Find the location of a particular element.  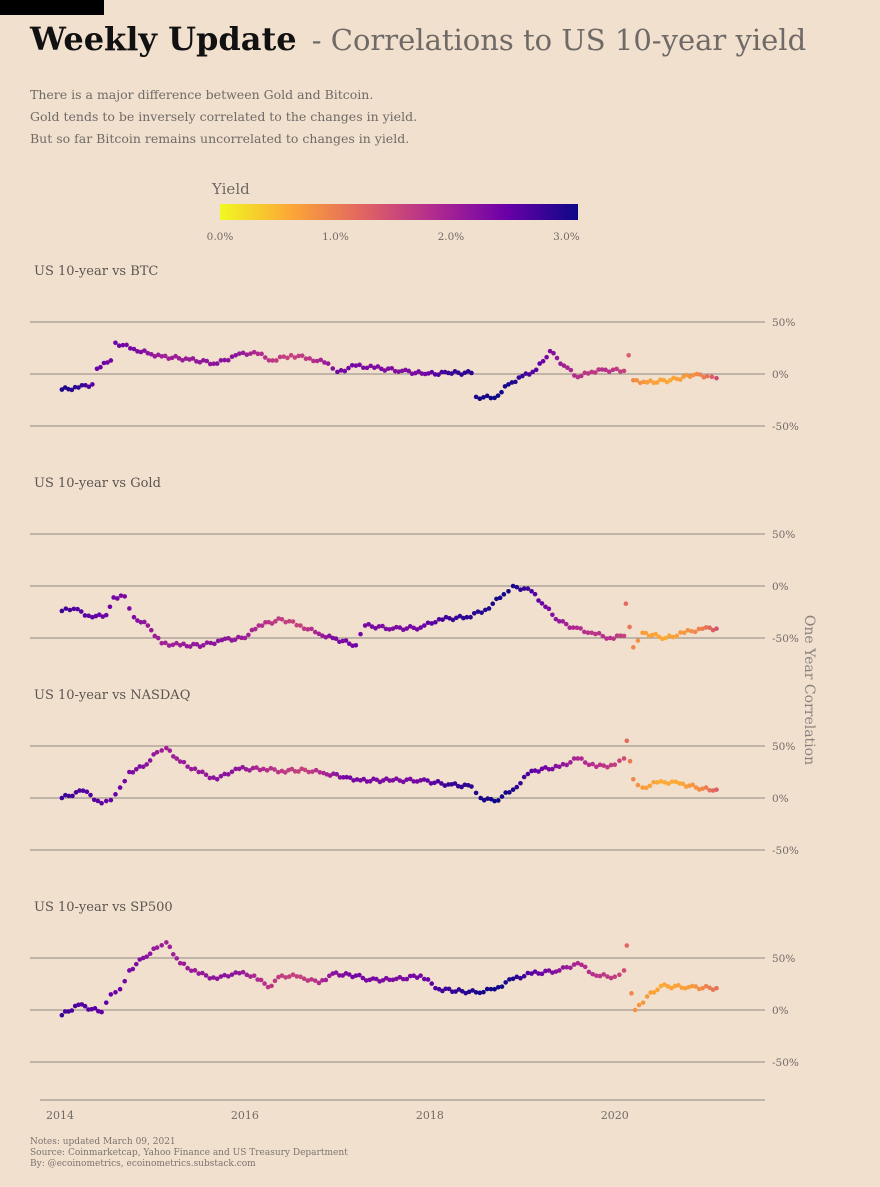

y-tick-label: 50% is located at coordinates (783, 747).